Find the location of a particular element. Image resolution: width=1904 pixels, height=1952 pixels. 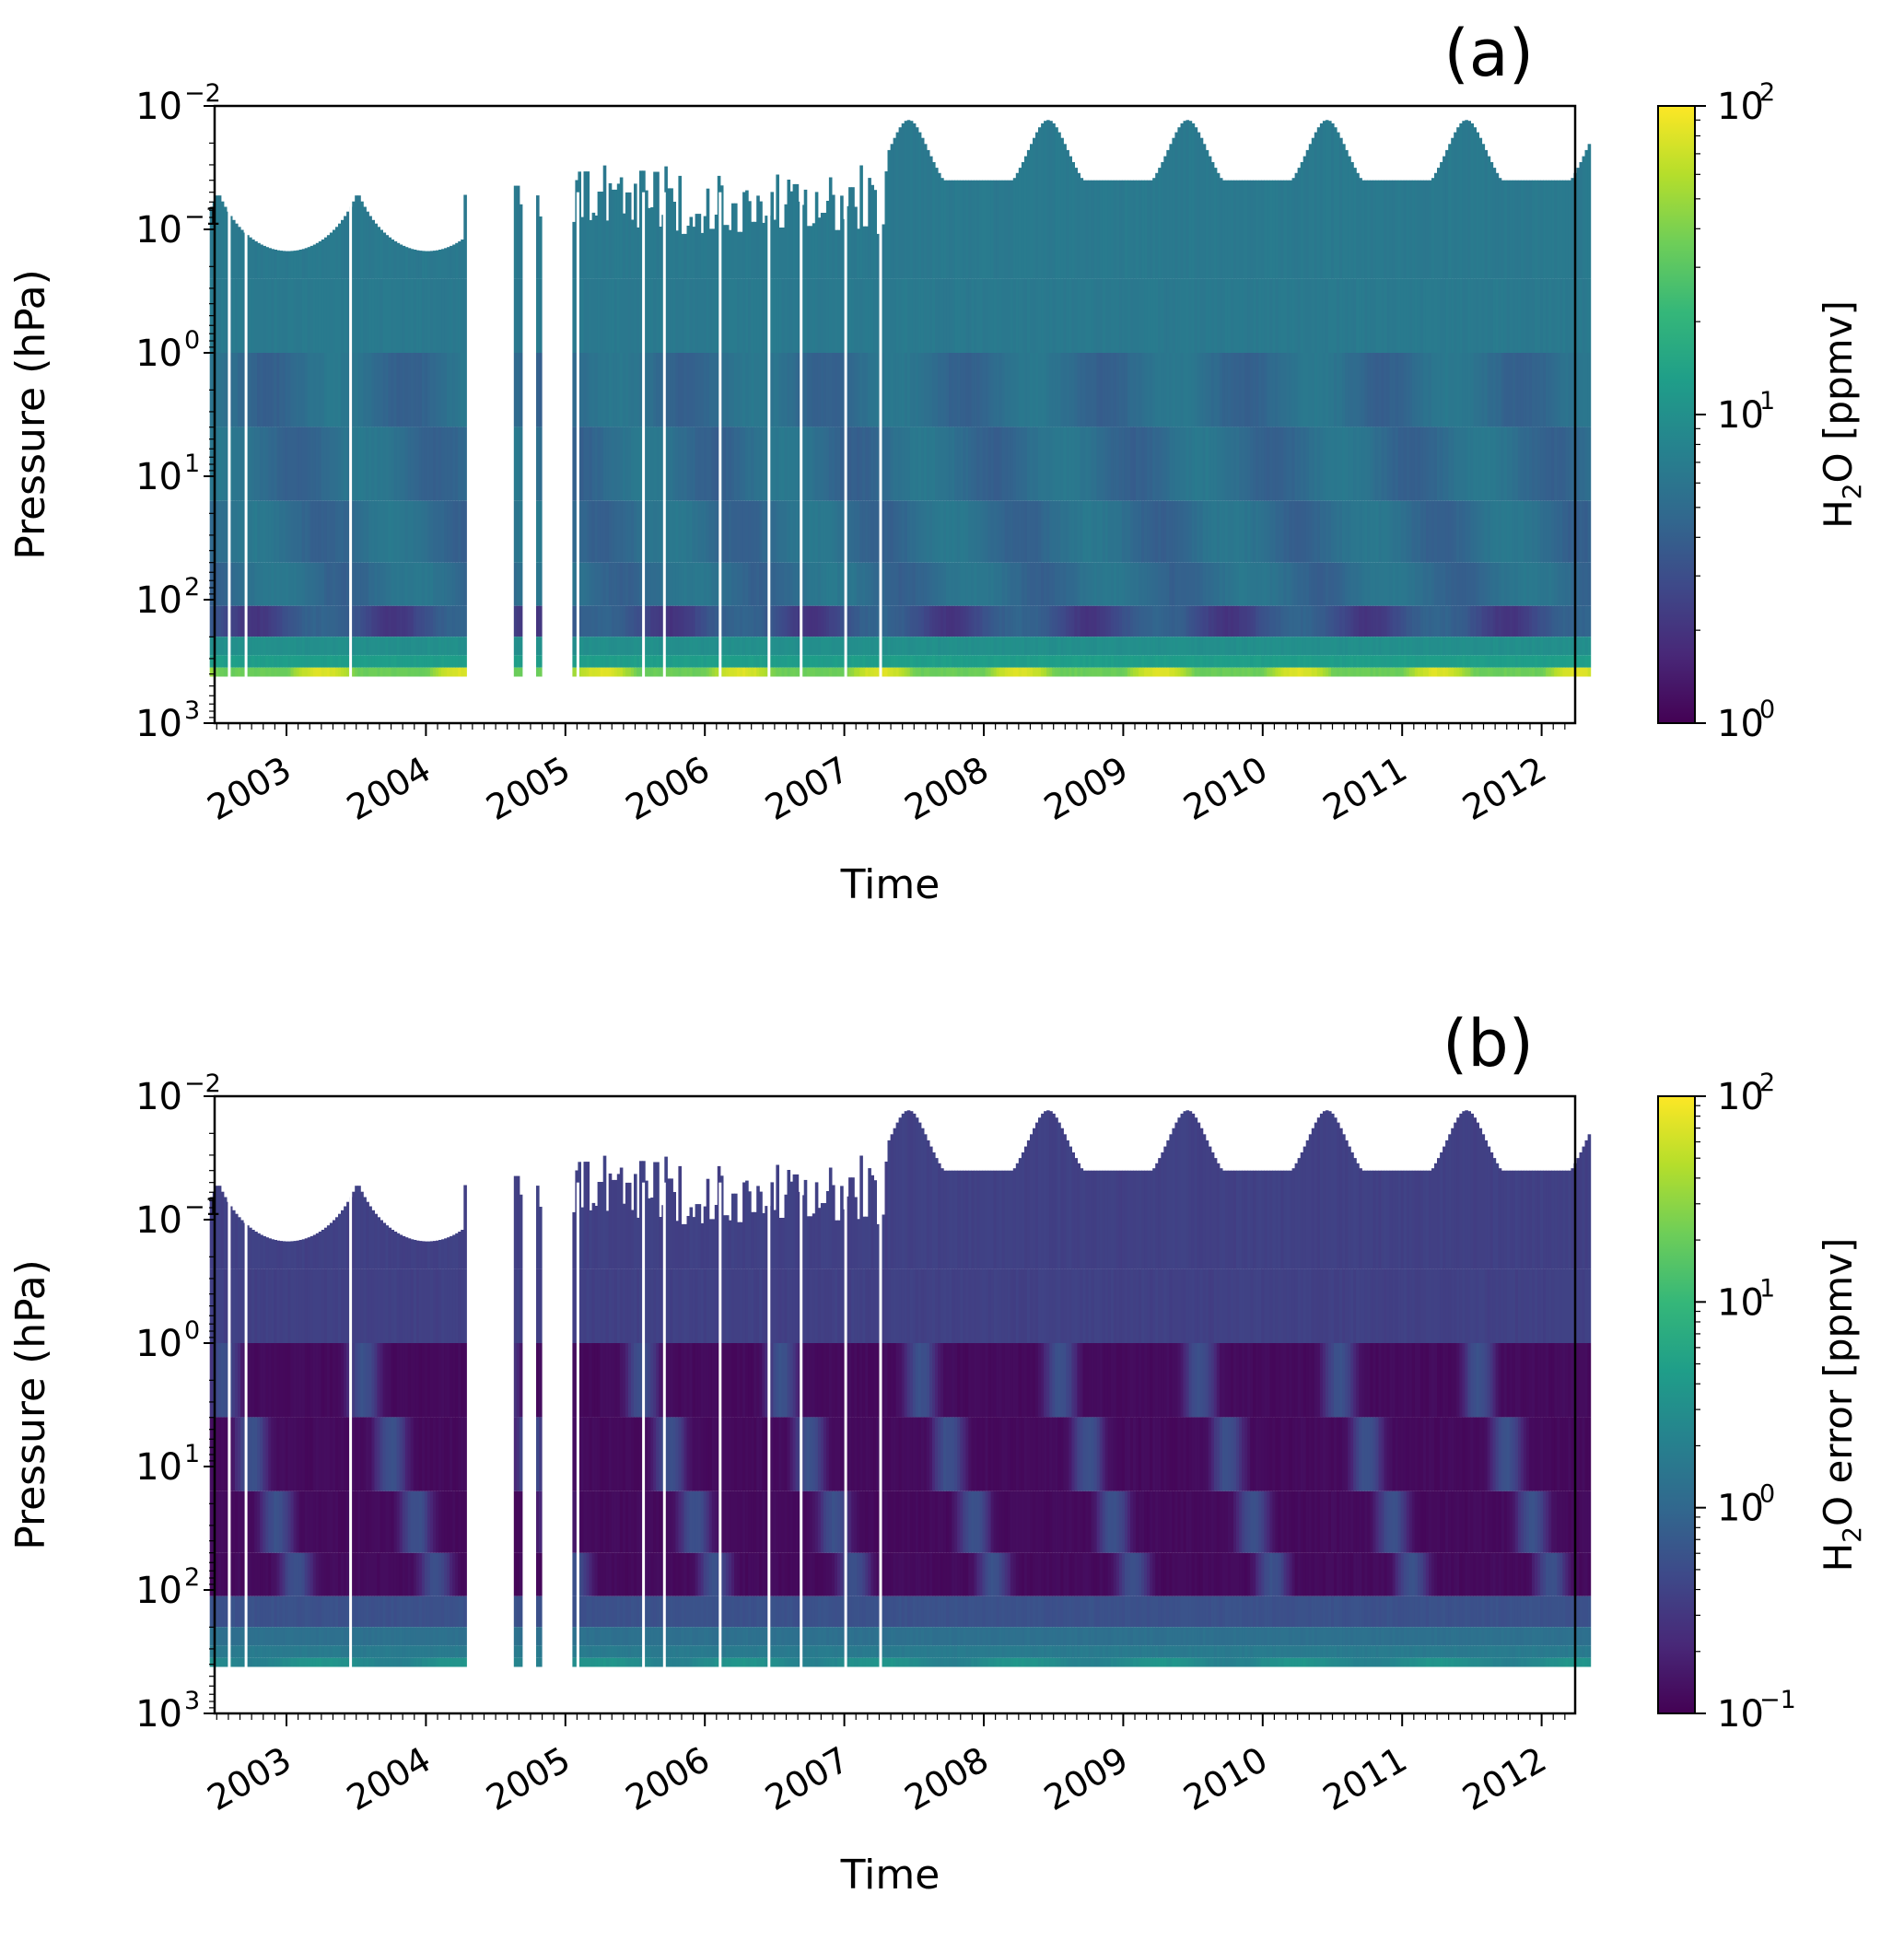

x-tick-label: 2010 is located at coordinates (1226, 789).